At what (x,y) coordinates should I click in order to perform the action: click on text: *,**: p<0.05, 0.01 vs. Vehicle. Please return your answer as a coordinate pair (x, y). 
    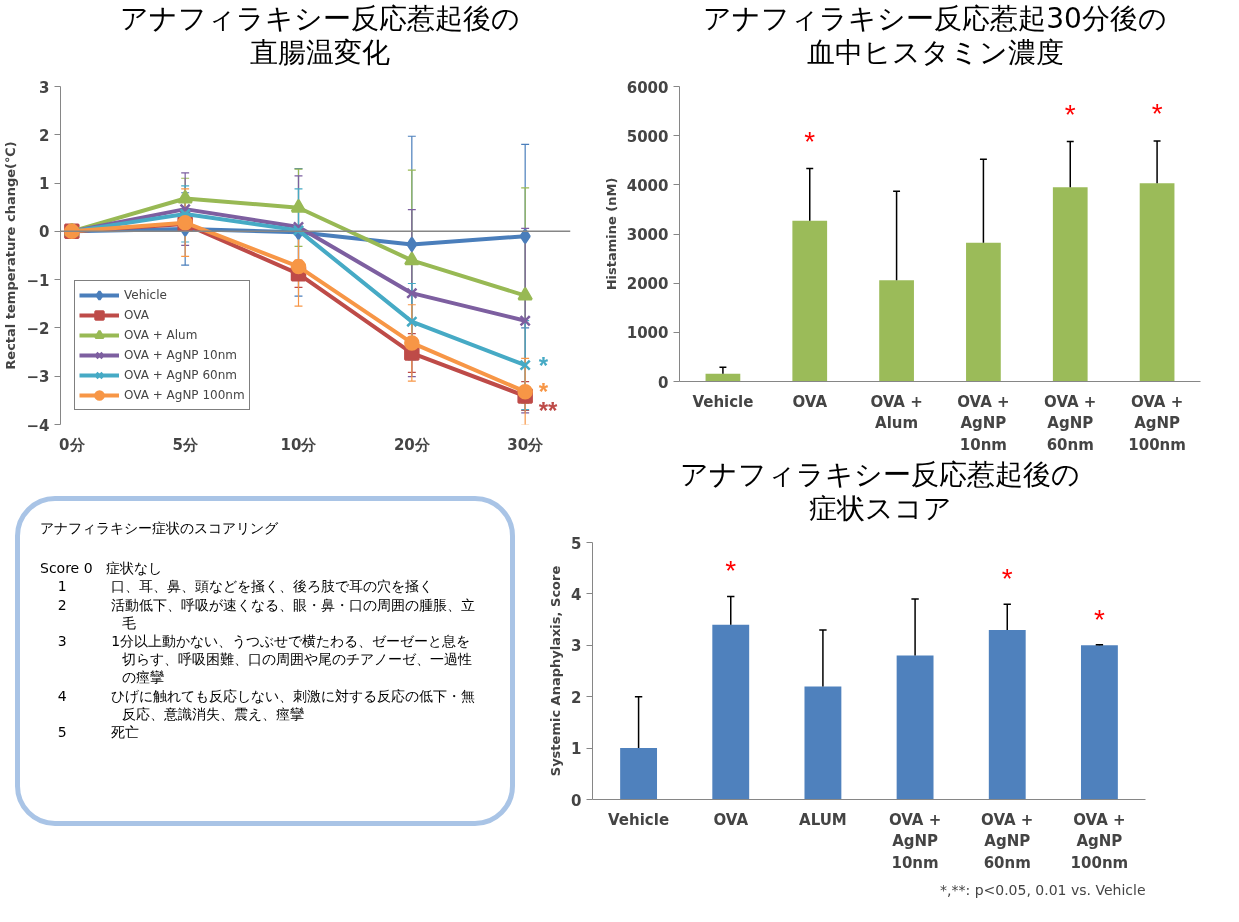
    Looking at the image, I should click on (1043, 889).